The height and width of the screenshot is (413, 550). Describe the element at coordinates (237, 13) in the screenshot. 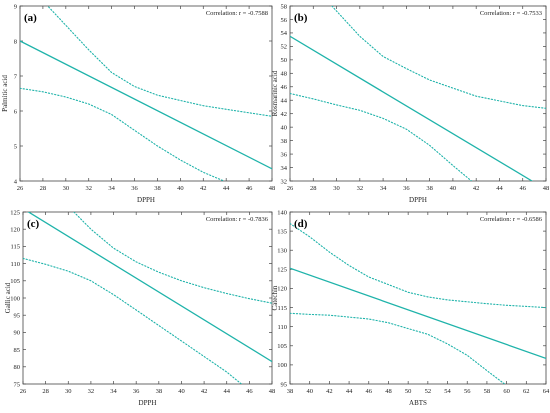

I see `correlation-annotation: Correlation: r = -0.7588` at that location.